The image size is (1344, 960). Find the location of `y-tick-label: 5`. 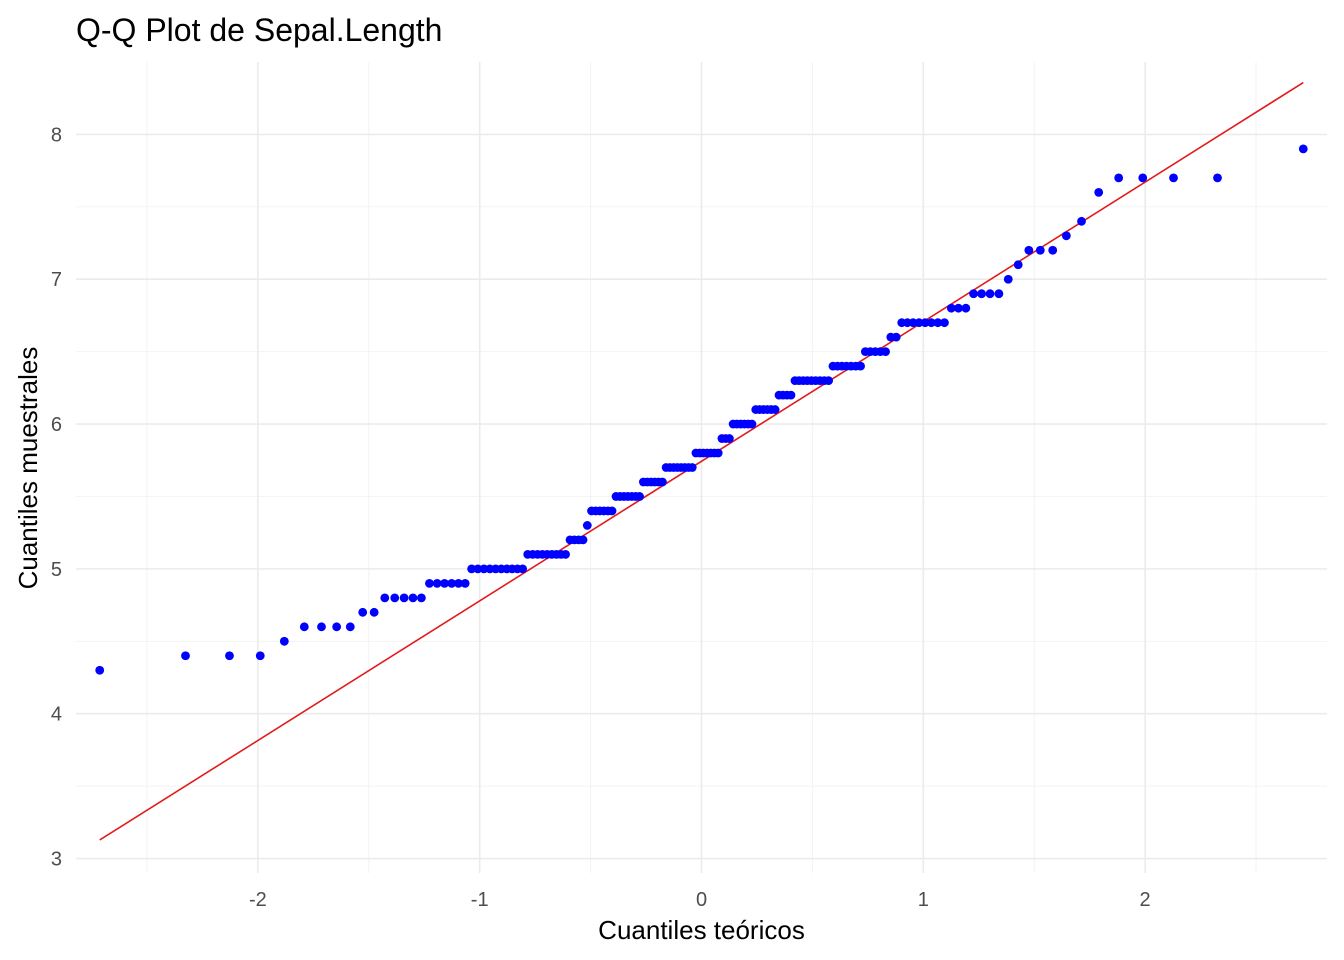

y-tick-label: 5 is located at coordinates (56, 570).